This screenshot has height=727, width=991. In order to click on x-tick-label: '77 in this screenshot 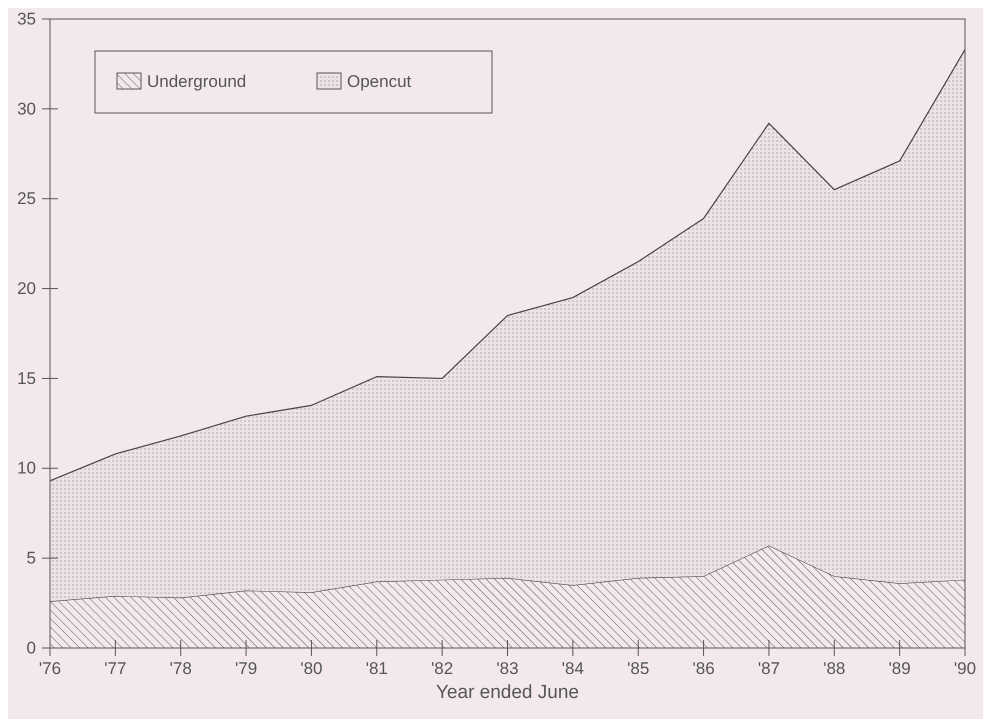, I will do `click(115, 668)`.